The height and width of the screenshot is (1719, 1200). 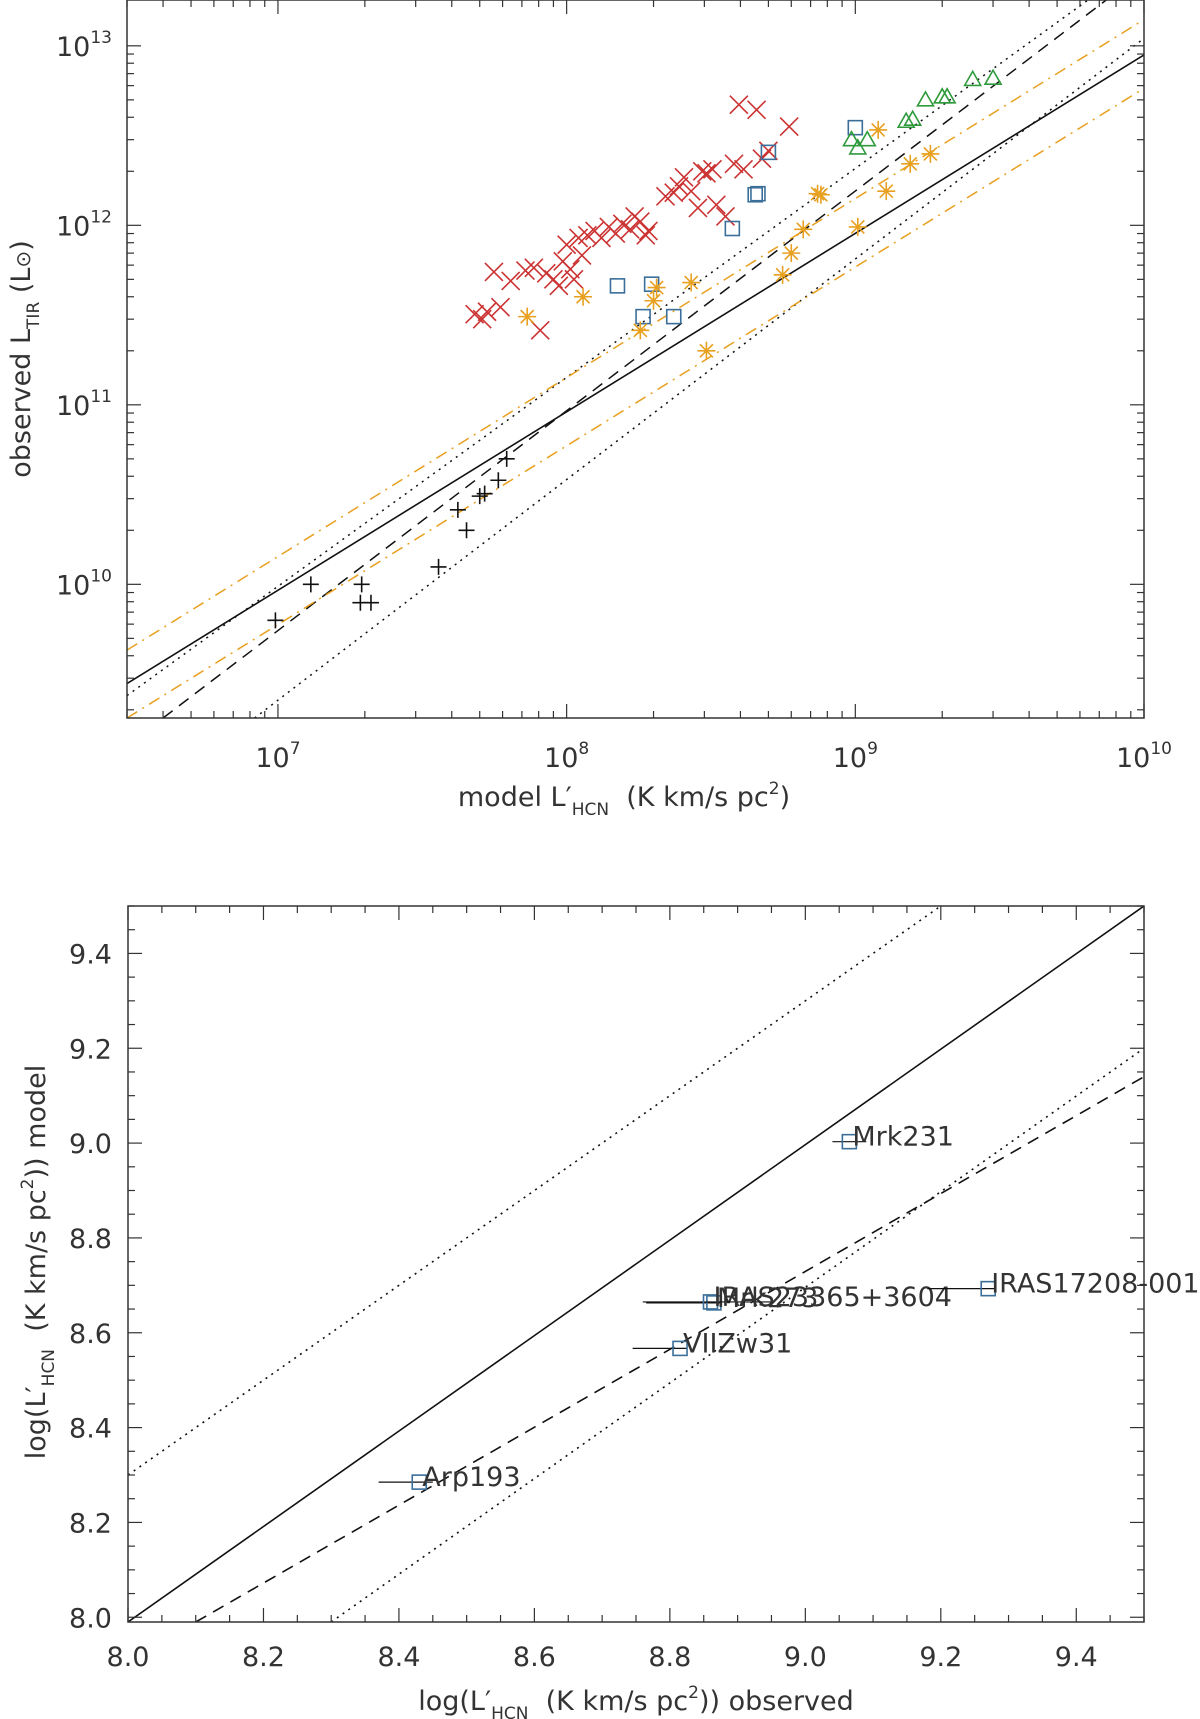 I want to click on top-ylabel-sub: TIR, so click(x=34, y=316).